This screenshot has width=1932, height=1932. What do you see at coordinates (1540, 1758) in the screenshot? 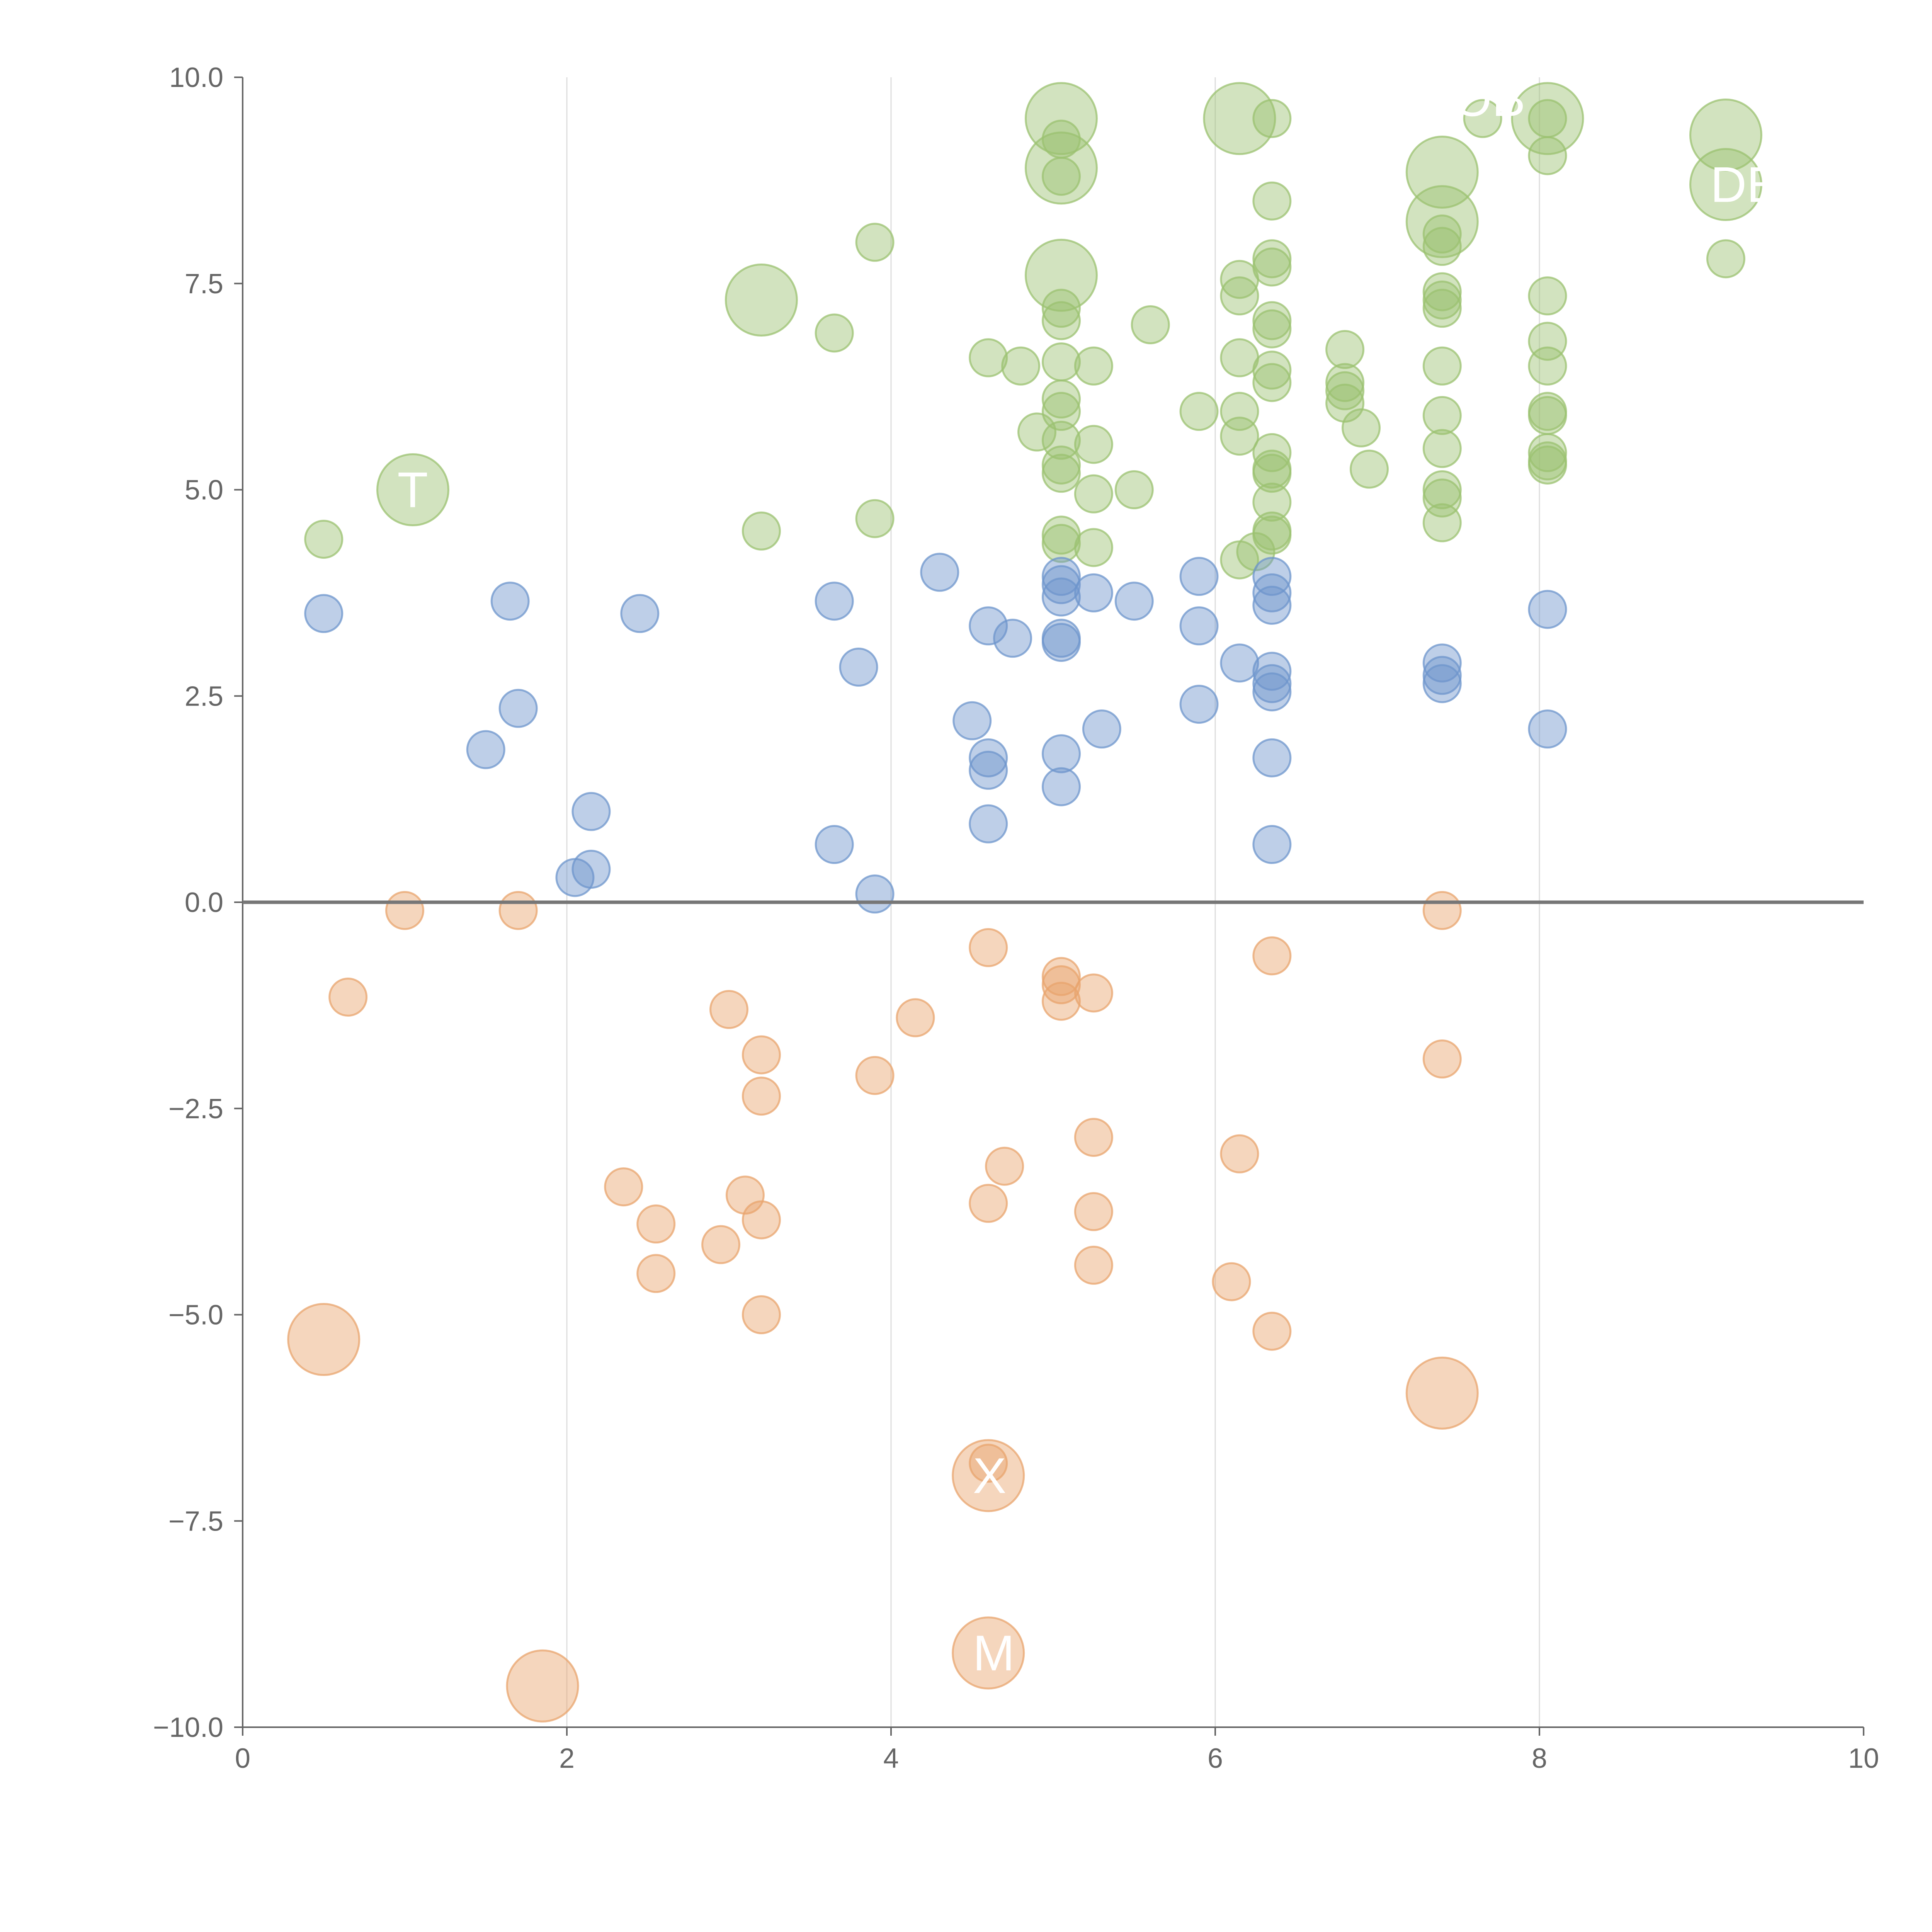
I see `x-tick-label: 8` at bounding box center [1540, 1758].